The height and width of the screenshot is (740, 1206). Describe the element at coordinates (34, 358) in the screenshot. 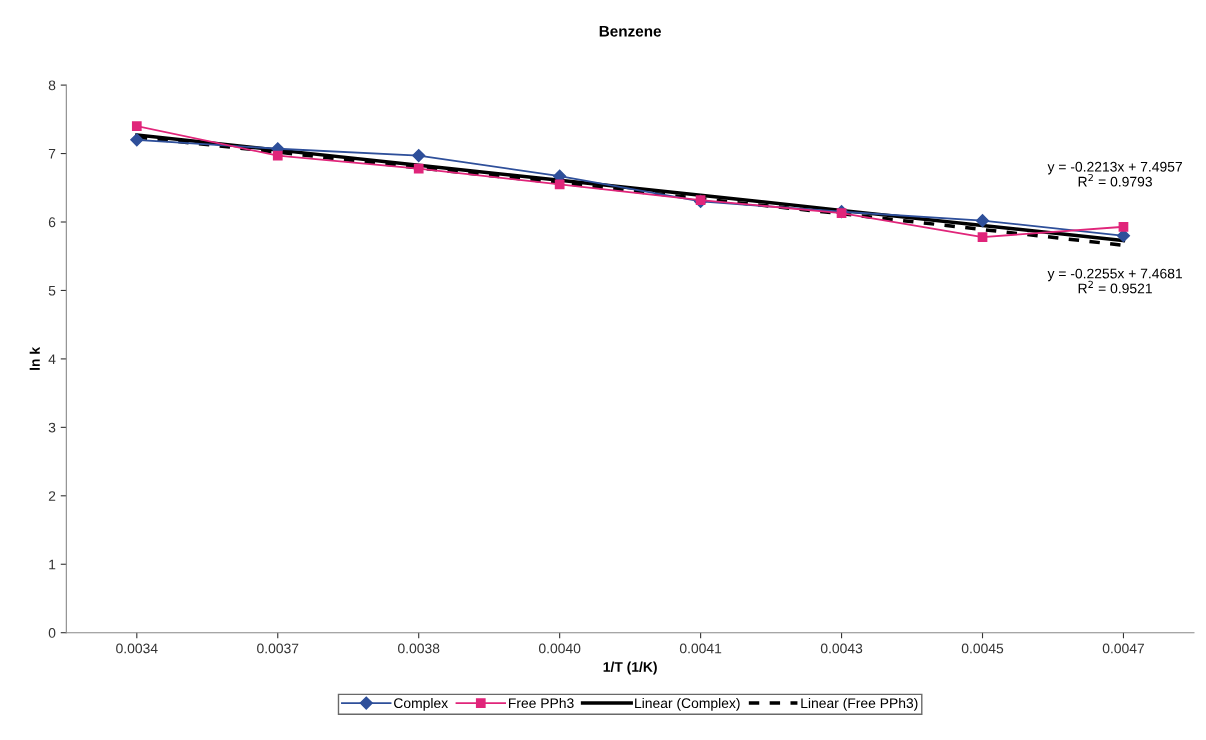

I see `y-axis-title: ln k` at that location.